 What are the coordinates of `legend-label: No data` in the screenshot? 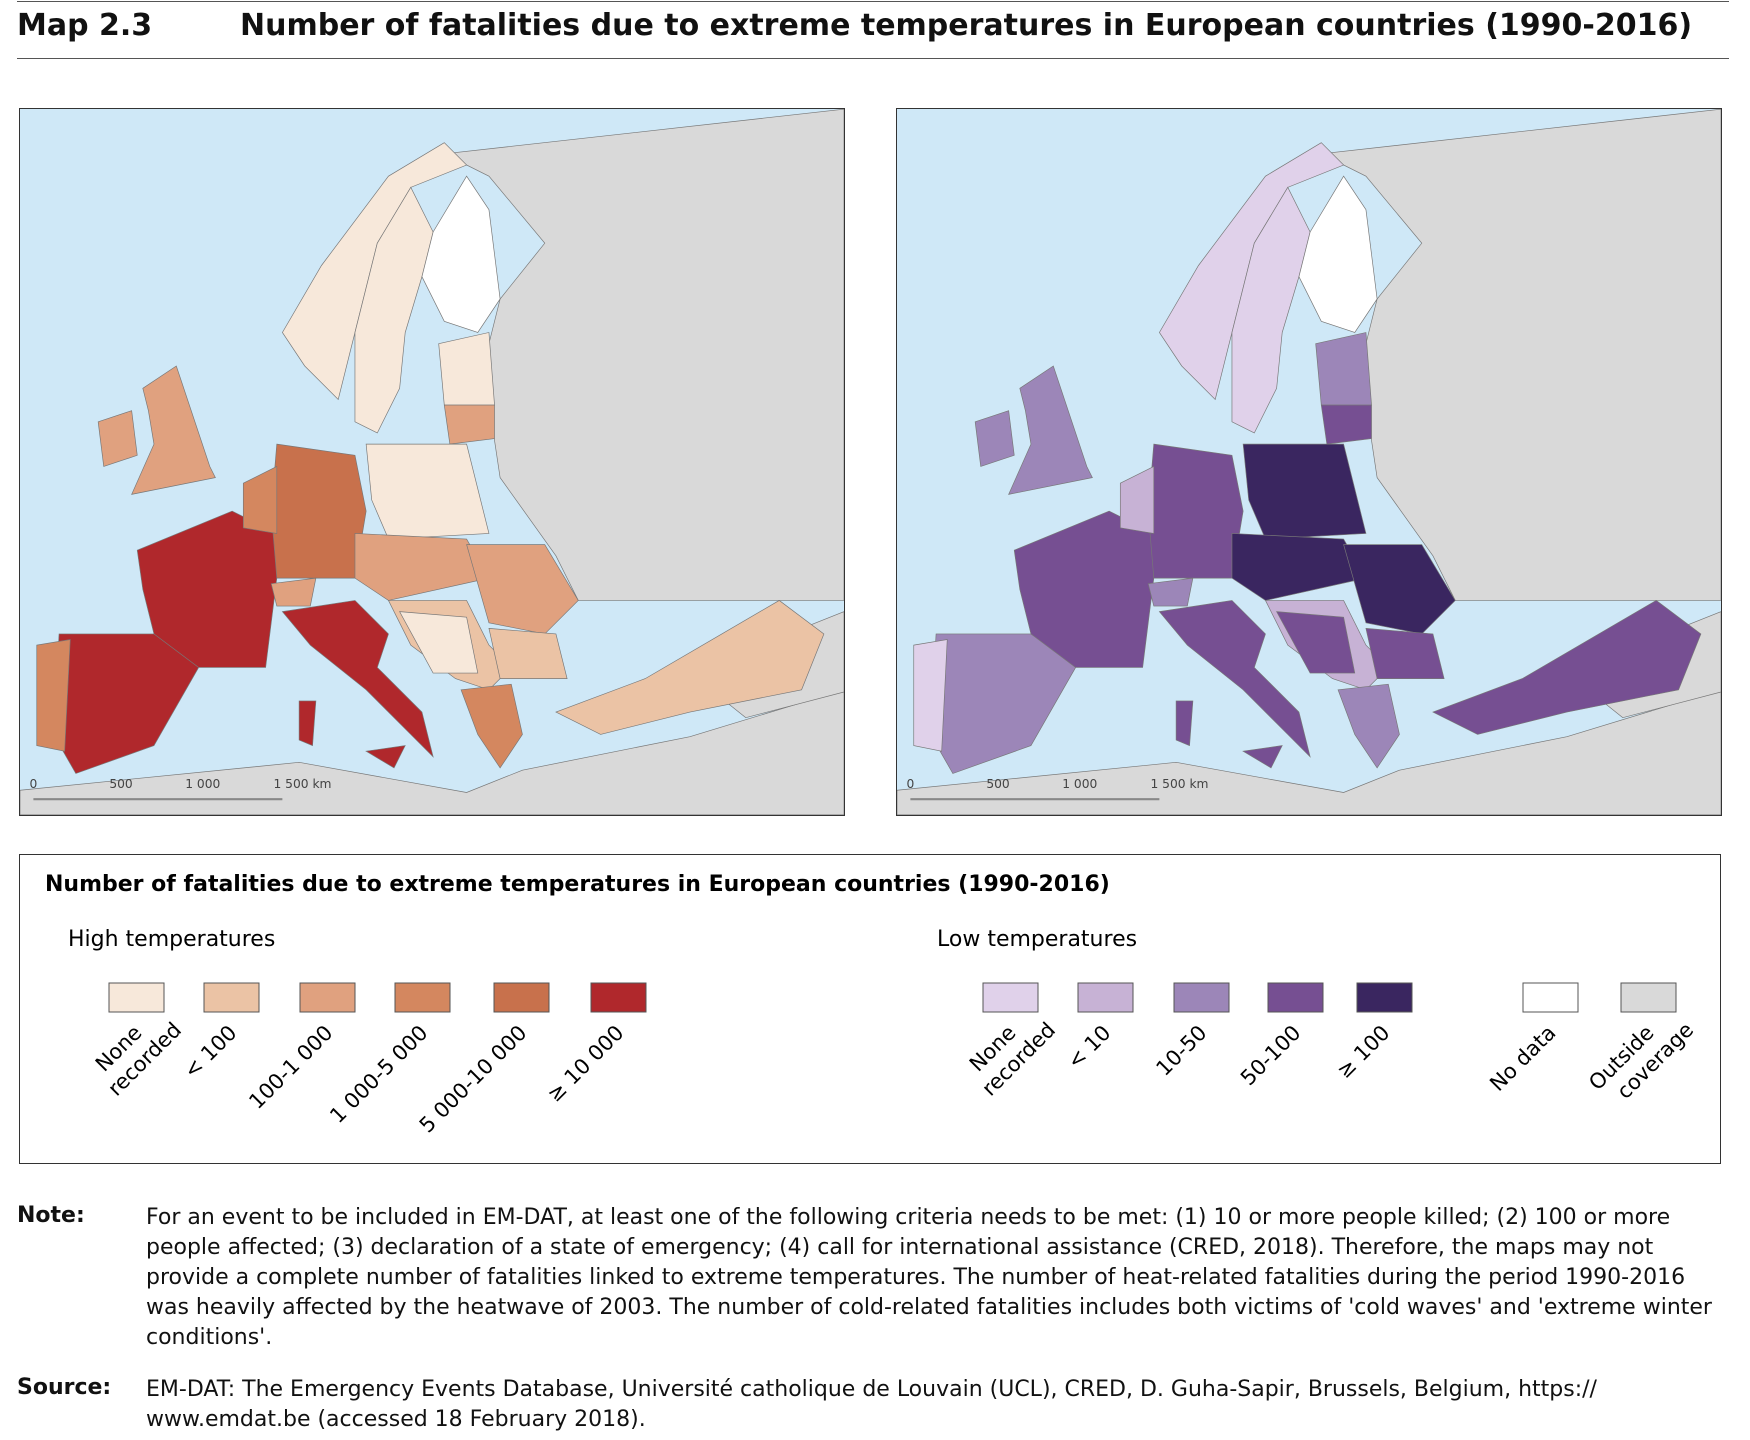 It's located at (1522, 1058).